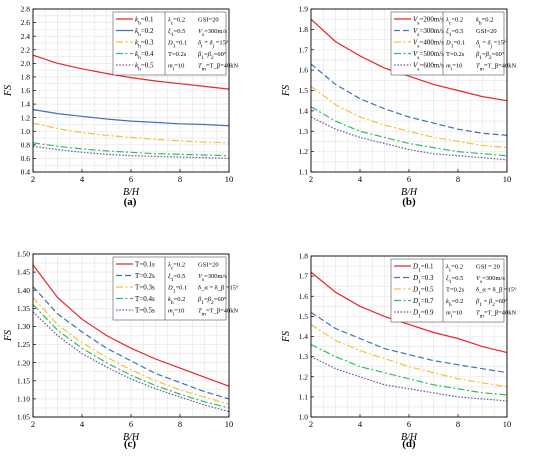  What do you see at coordinates (23, 417) in the screenshot?
I see `y-tick-label: 1.05` at bounding box center [23, 417].